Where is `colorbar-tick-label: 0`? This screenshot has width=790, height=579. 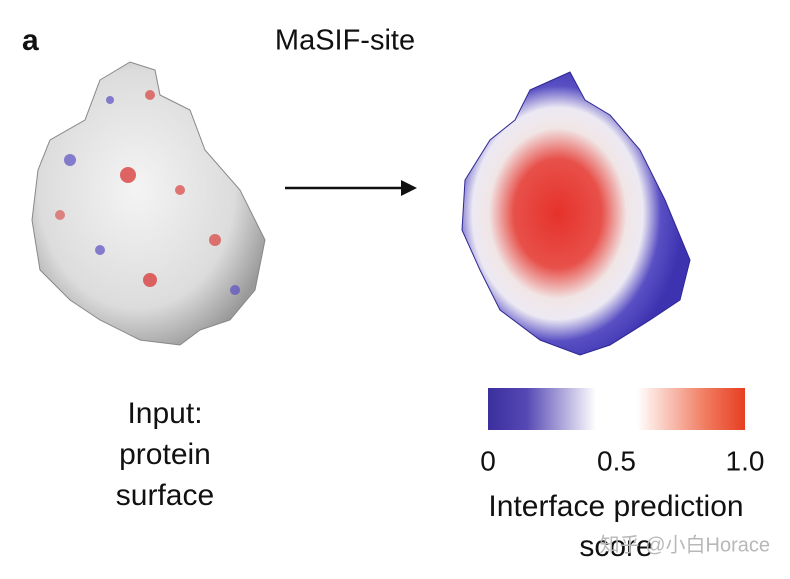
colorbar-tick-label: 0 is located at coordinates (488, 460).